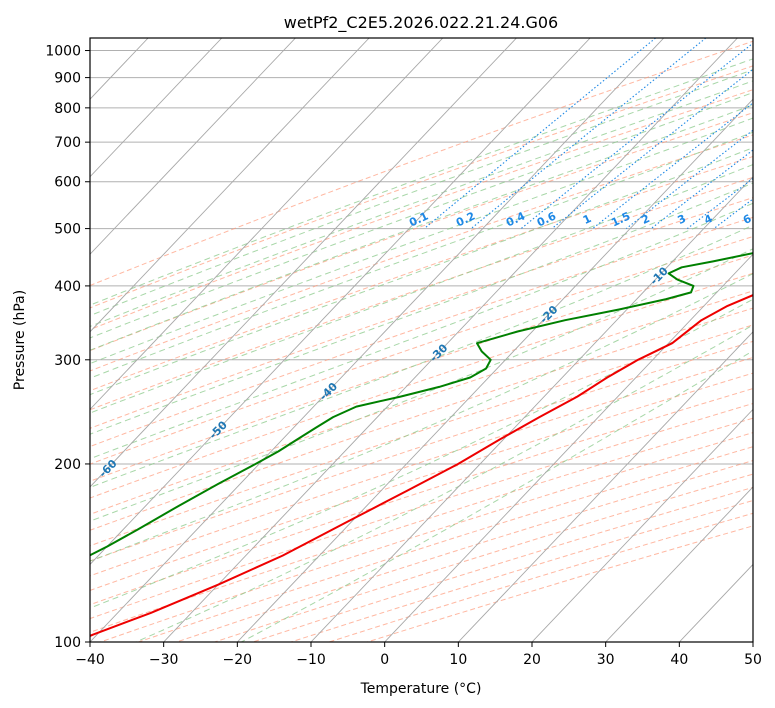 The width and height of the screenshot is (775, 708). What do you see at coordinates (587, 219) in the screenshot?
I see `mixing-ratio-label: 1` at bounding box center [587, 219].